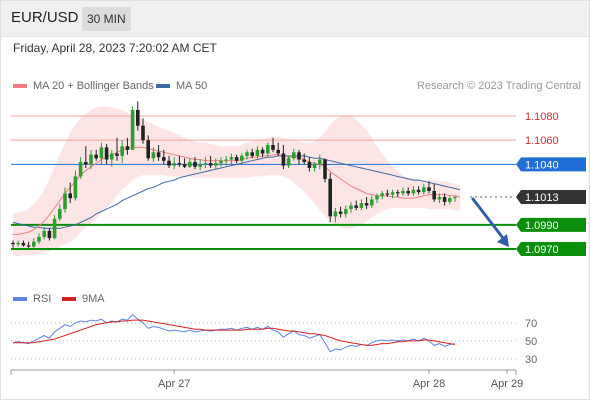 Image resolution: width=590 pixels, height=400 pixels. What do you see at coordinates (542, 117) in the screenshot?
I see `price-tag-label: 1.1080` at bounding box center [542, 117].